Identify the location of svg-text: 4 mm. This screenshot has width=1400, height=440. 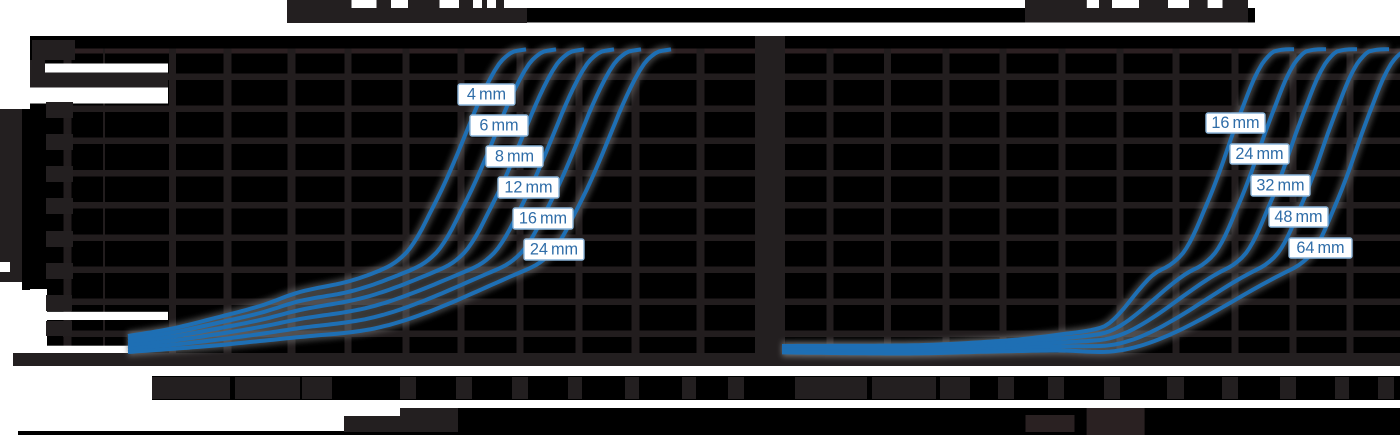
(486, 95).